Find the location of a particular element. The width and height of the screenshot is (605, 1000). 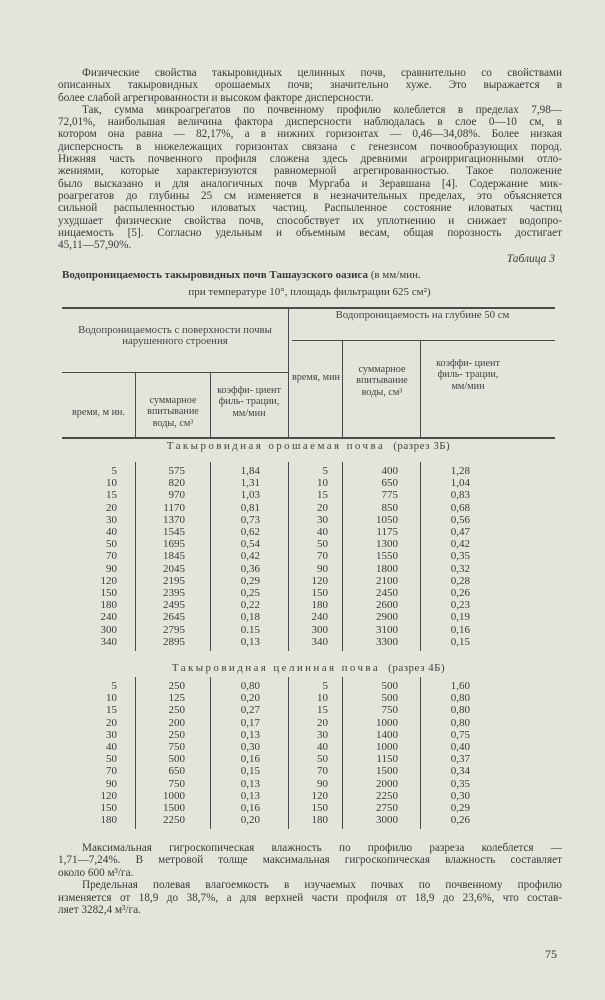

text-line: 45,11—57,90%. is located at coordinates (95, 245).